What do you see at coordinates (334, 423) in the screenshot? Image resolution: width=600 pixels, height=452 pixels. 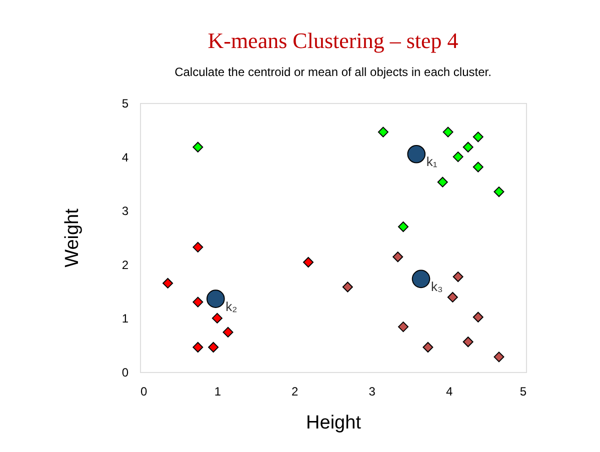 I see `x-axis-title: Height` at bounding box center [334, 423].